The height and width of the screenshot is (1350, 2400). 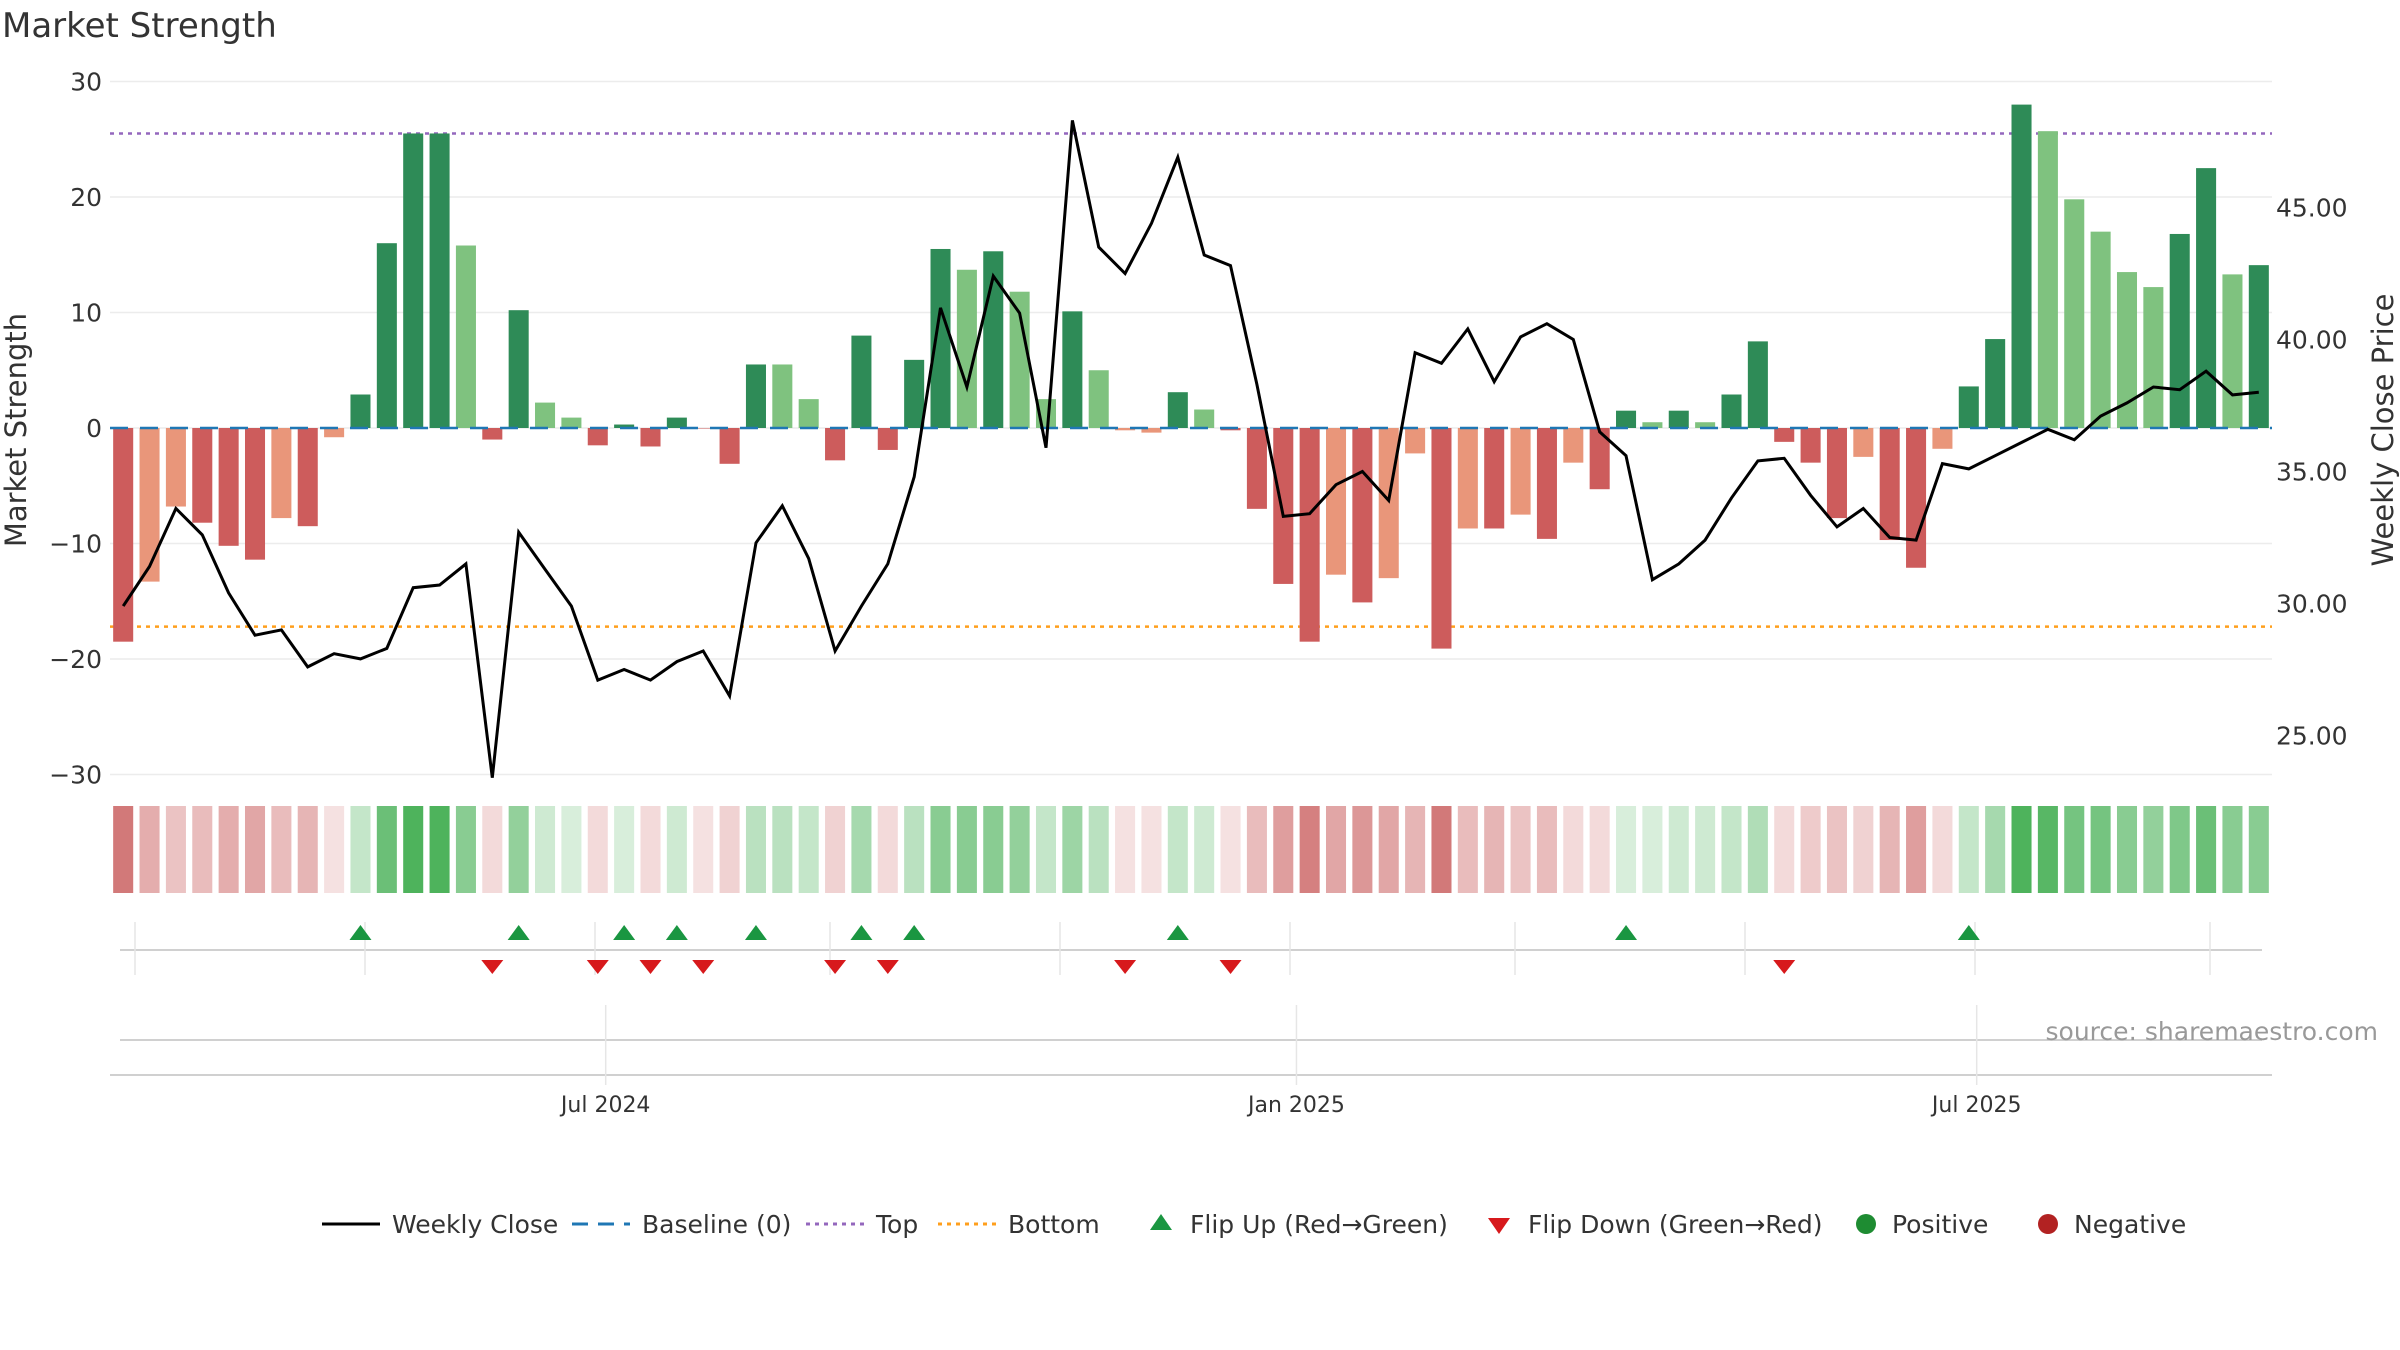 What do you see at coordinates (75, 544) in the screenshot?
I see `y-tick-label: −10` at bounding box center [75, 544].